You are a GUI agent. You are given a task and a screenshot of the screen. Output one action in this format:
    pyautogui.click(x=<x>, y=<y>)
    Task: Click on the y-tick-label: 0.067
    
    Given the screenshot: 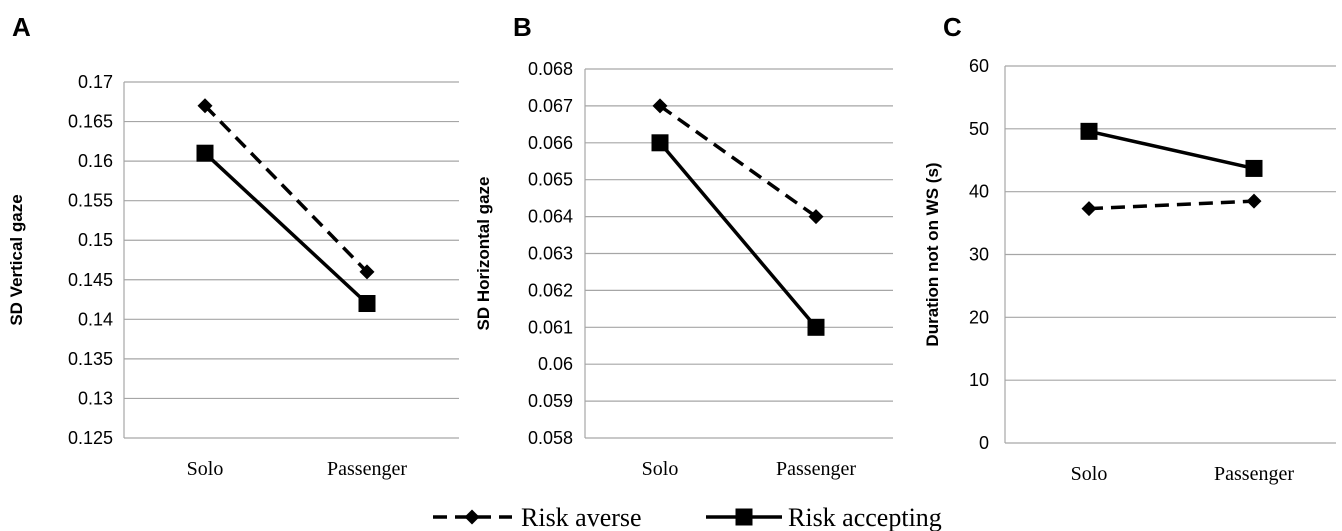 What is the action you would take?
    pyautogui.click(x=550, y=106)
    